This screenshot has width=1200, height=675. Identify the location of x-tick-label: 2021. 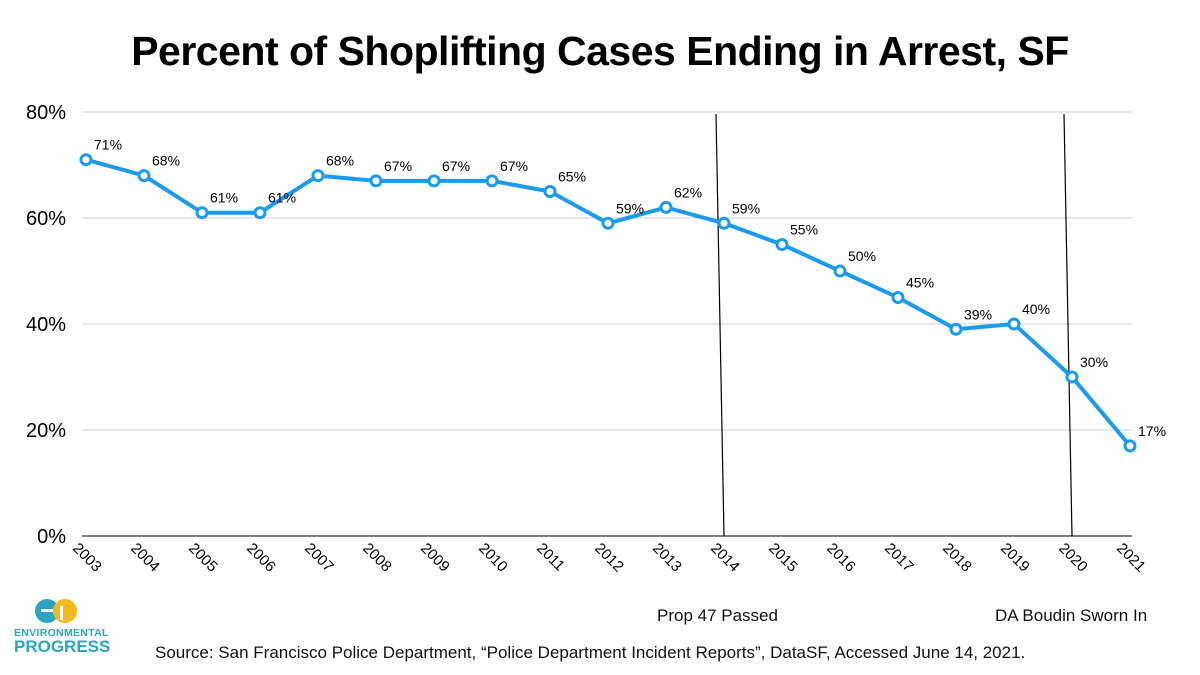
(1131, 558).